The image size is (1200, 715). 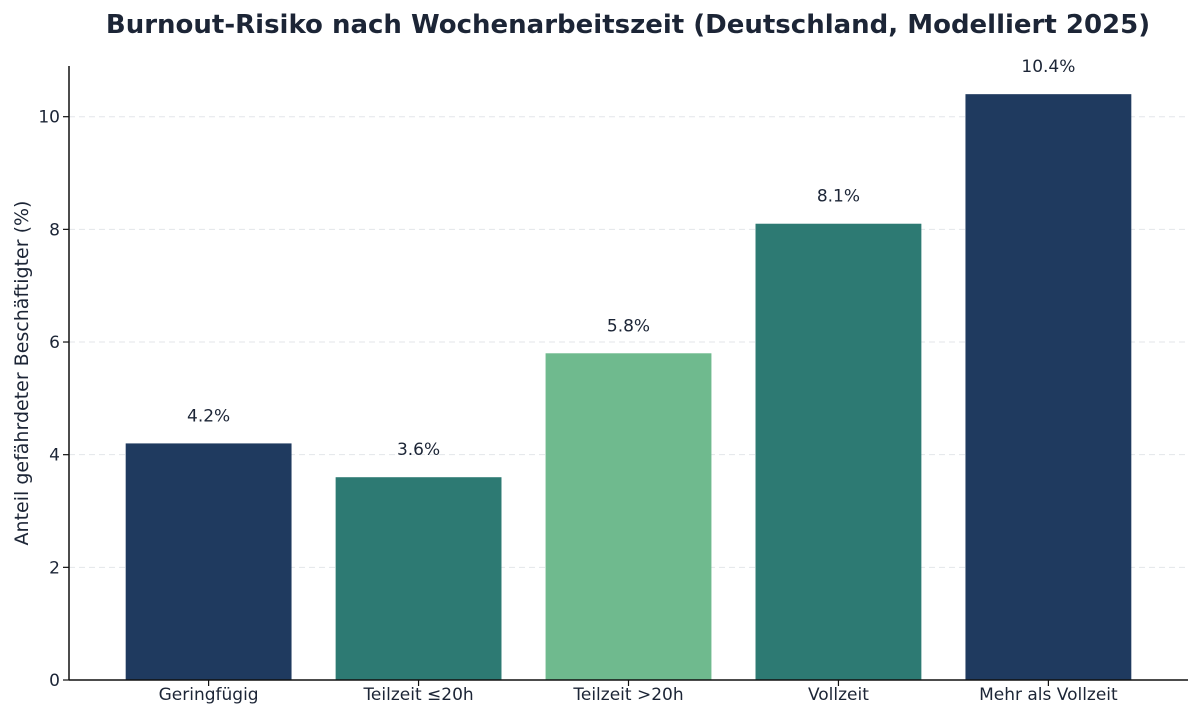 What do you see at coordinates (1048, 695) in the screenshot?
I see `x-tick-label: Mehr als Vollzeit` at bounding box center [1048, 695].